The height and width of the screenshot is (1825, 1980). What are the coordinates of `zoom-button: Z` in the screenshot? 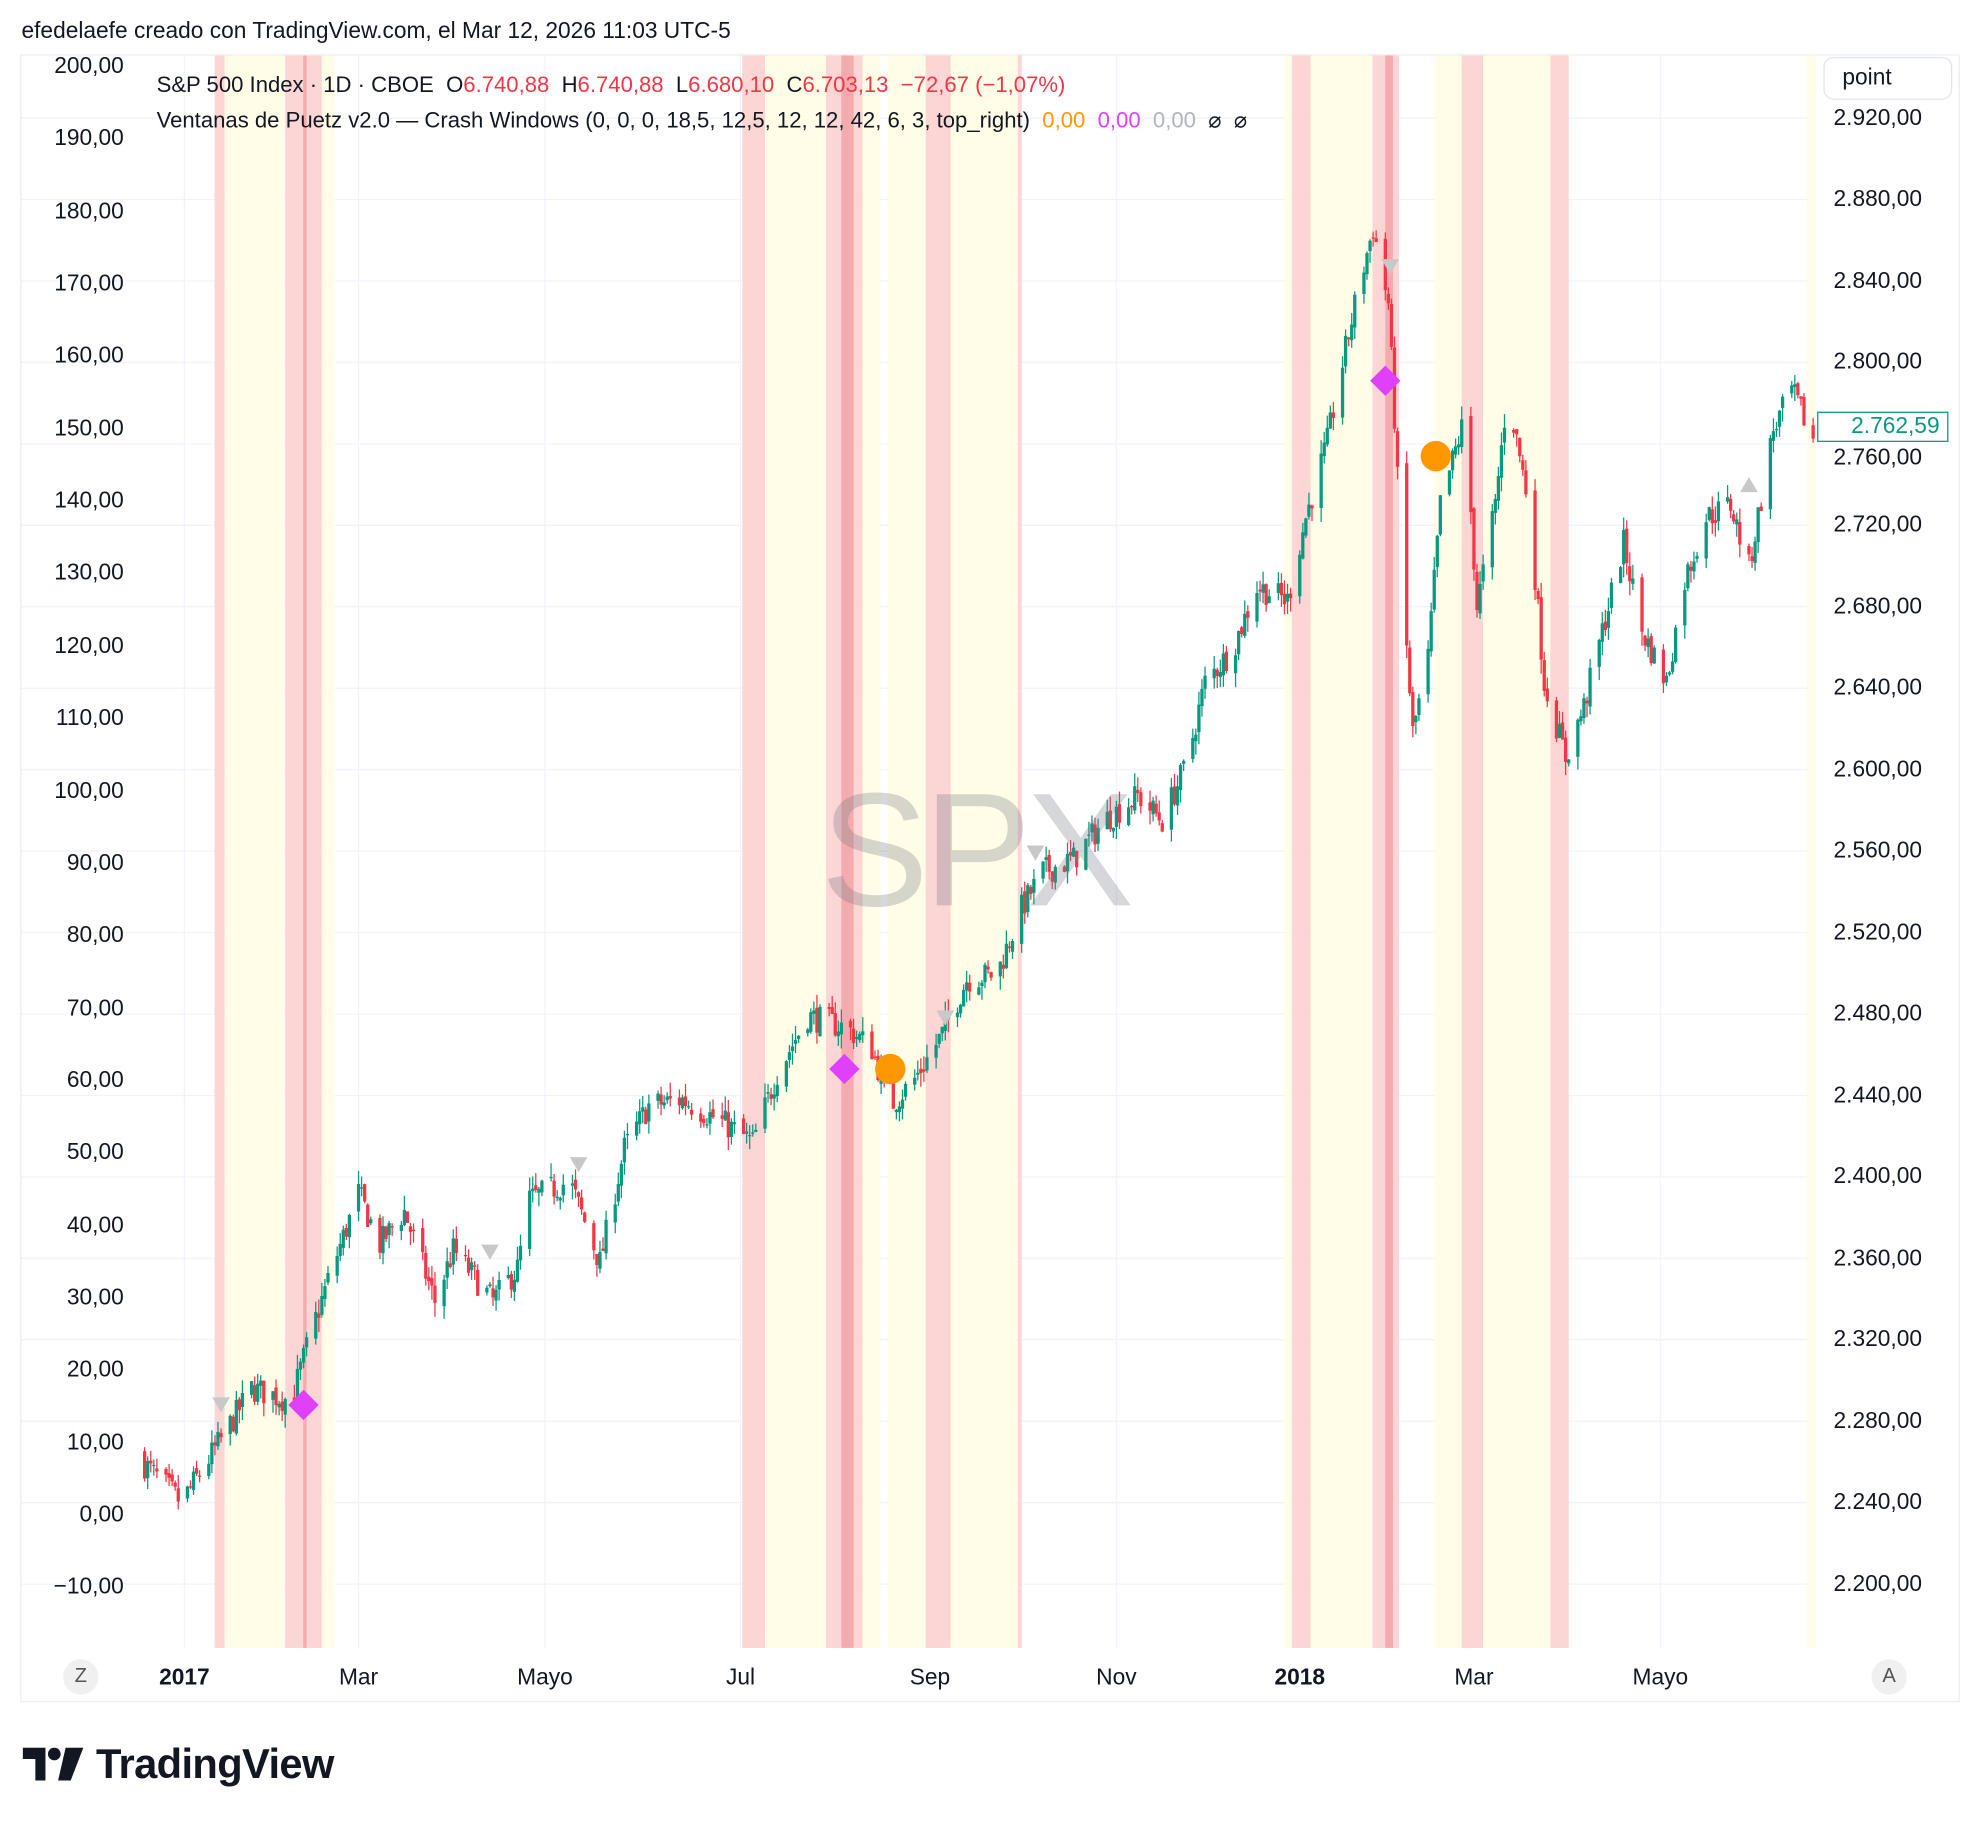 It's located at (81, 1677).